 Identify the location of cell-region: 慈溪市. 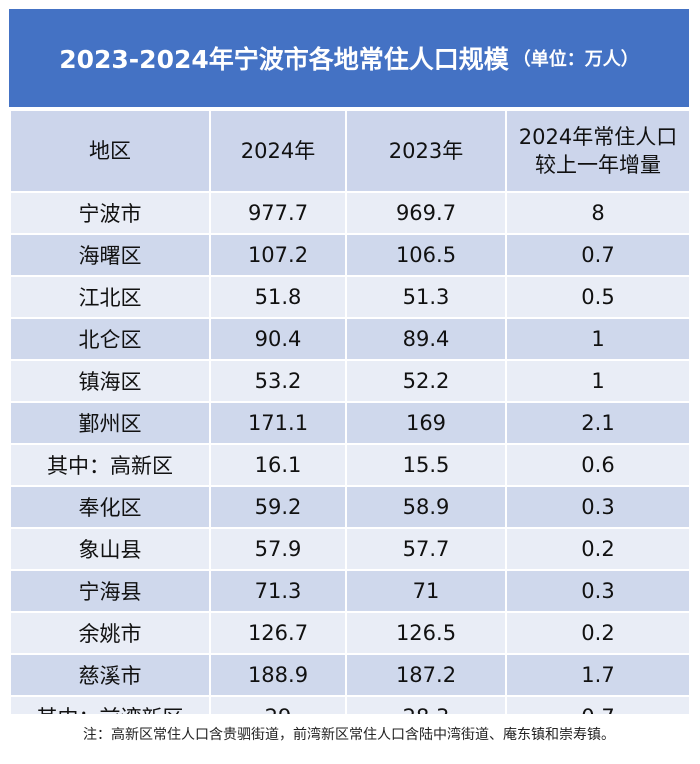
(110, 675).